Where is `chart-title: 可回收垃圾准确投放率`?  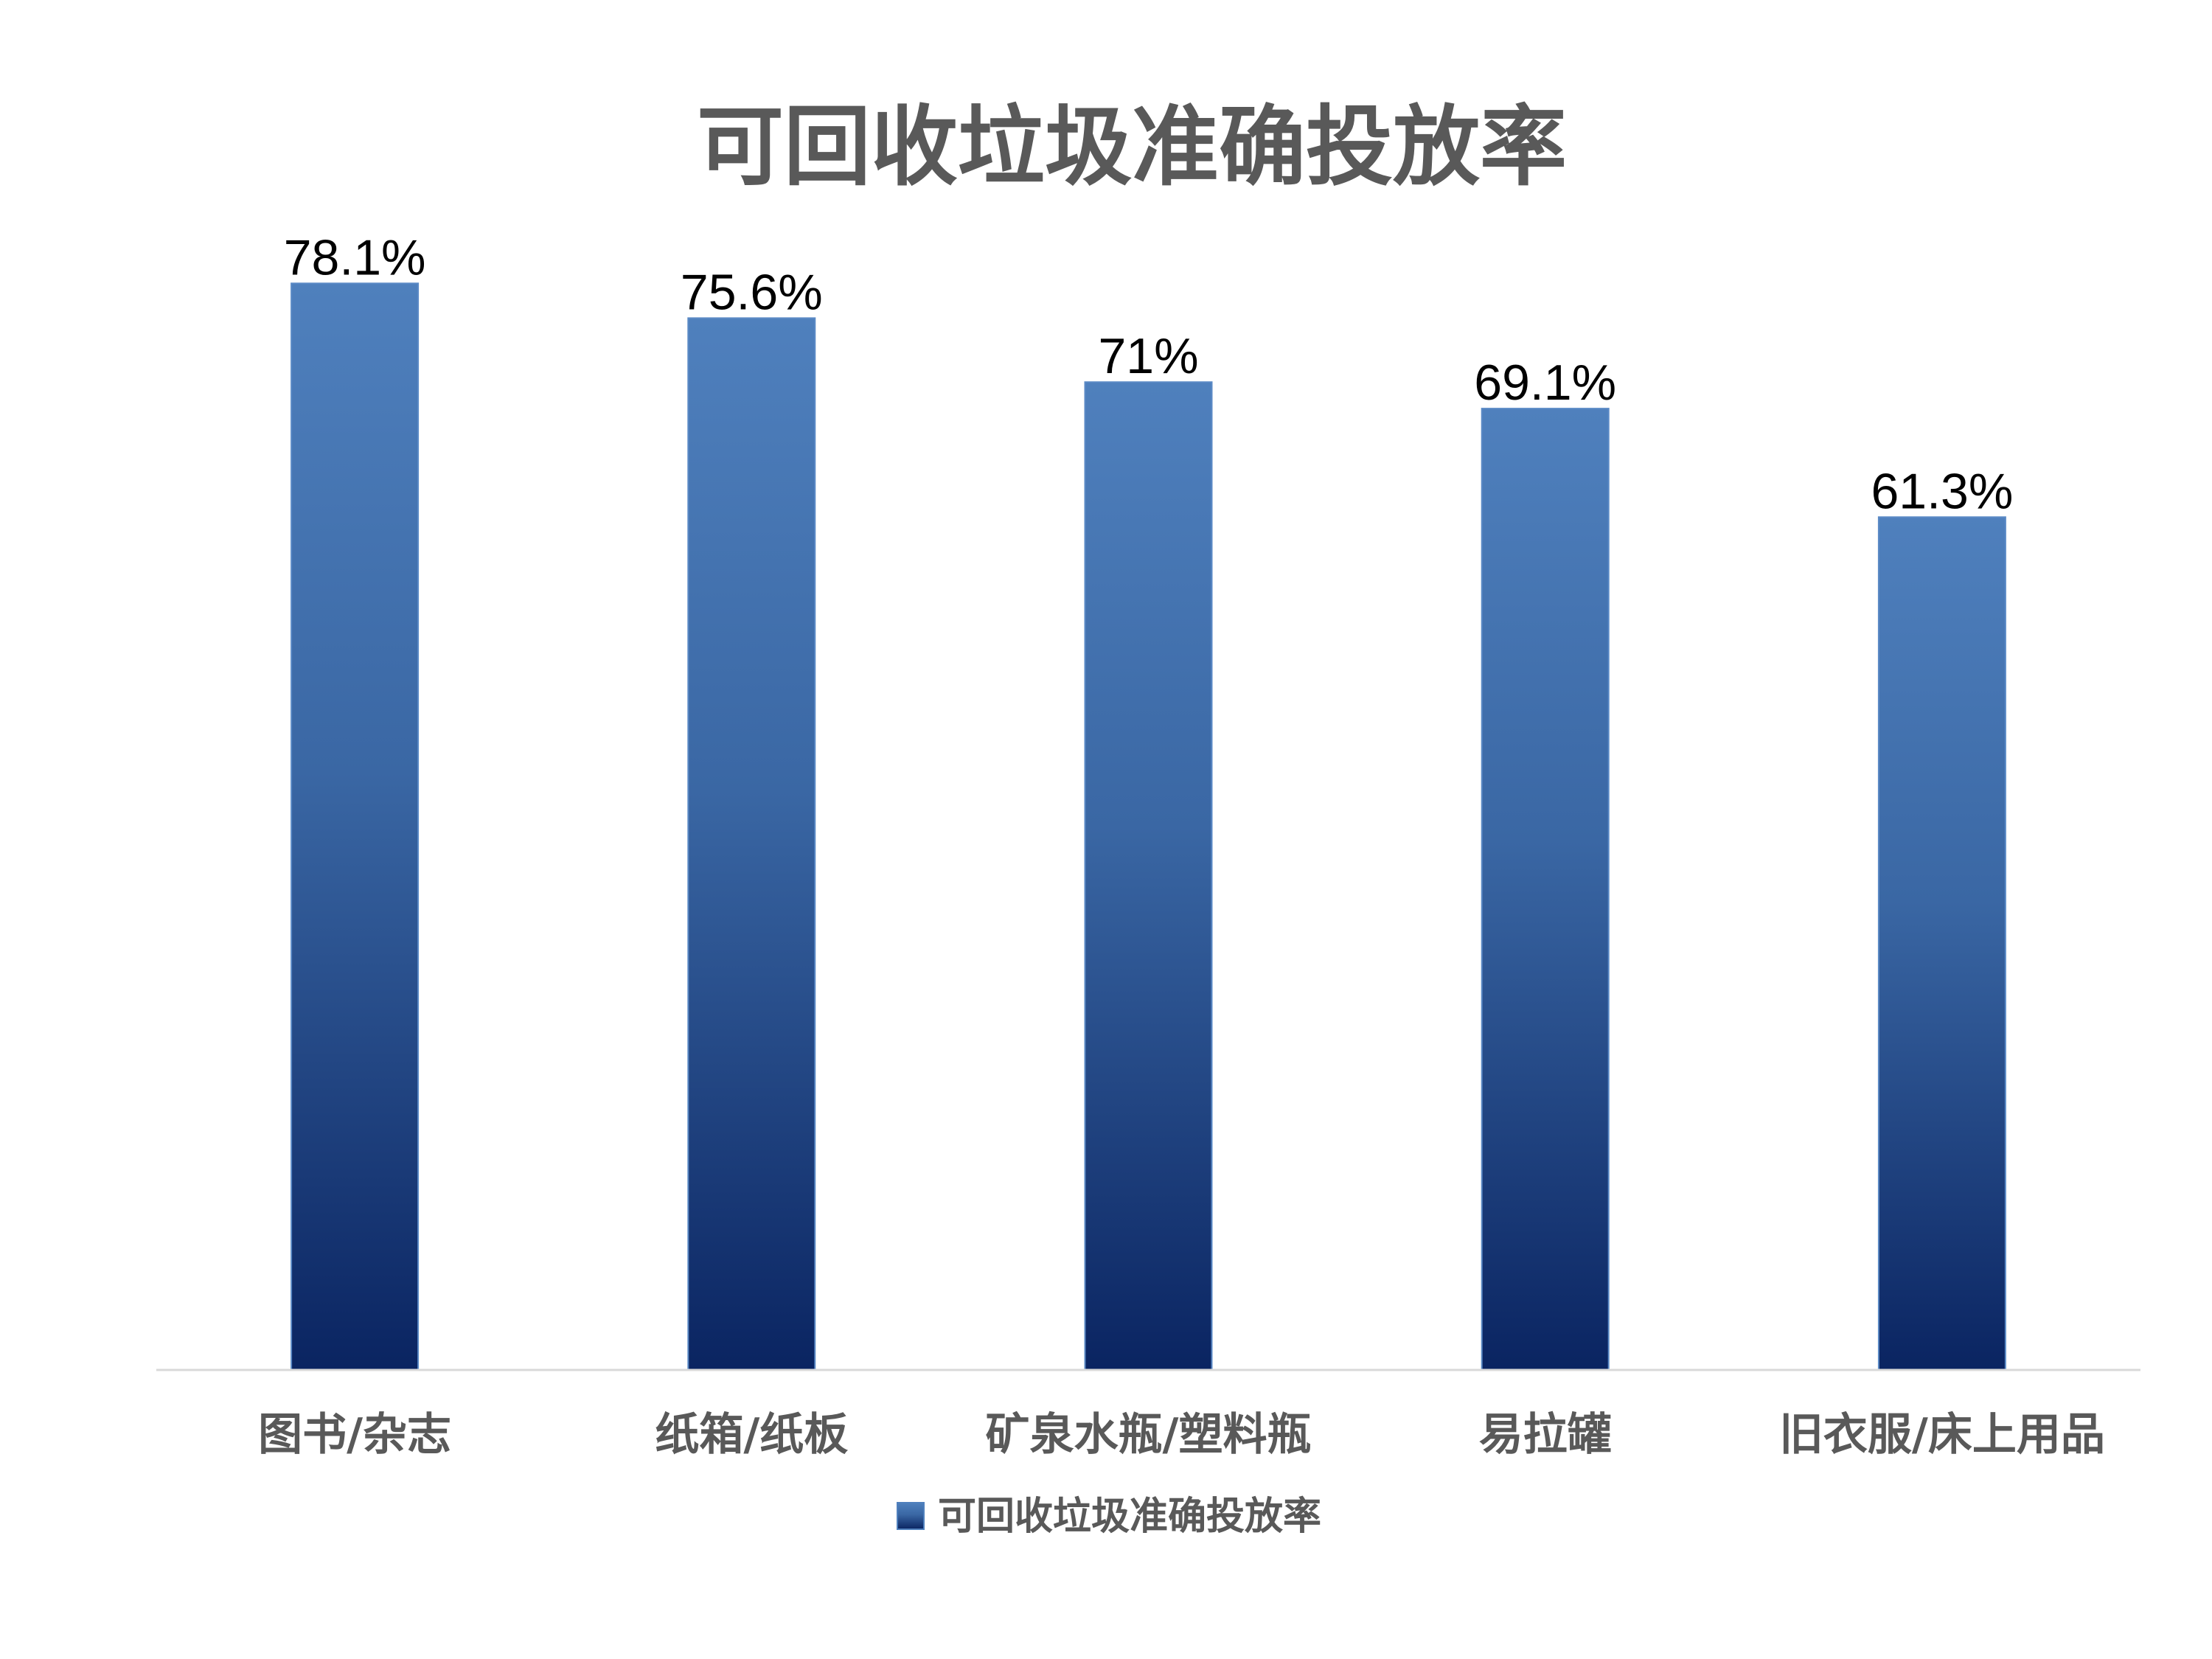 chart-title: 可回收垃圾准确投放率 is located at coordinates (1132, 146).